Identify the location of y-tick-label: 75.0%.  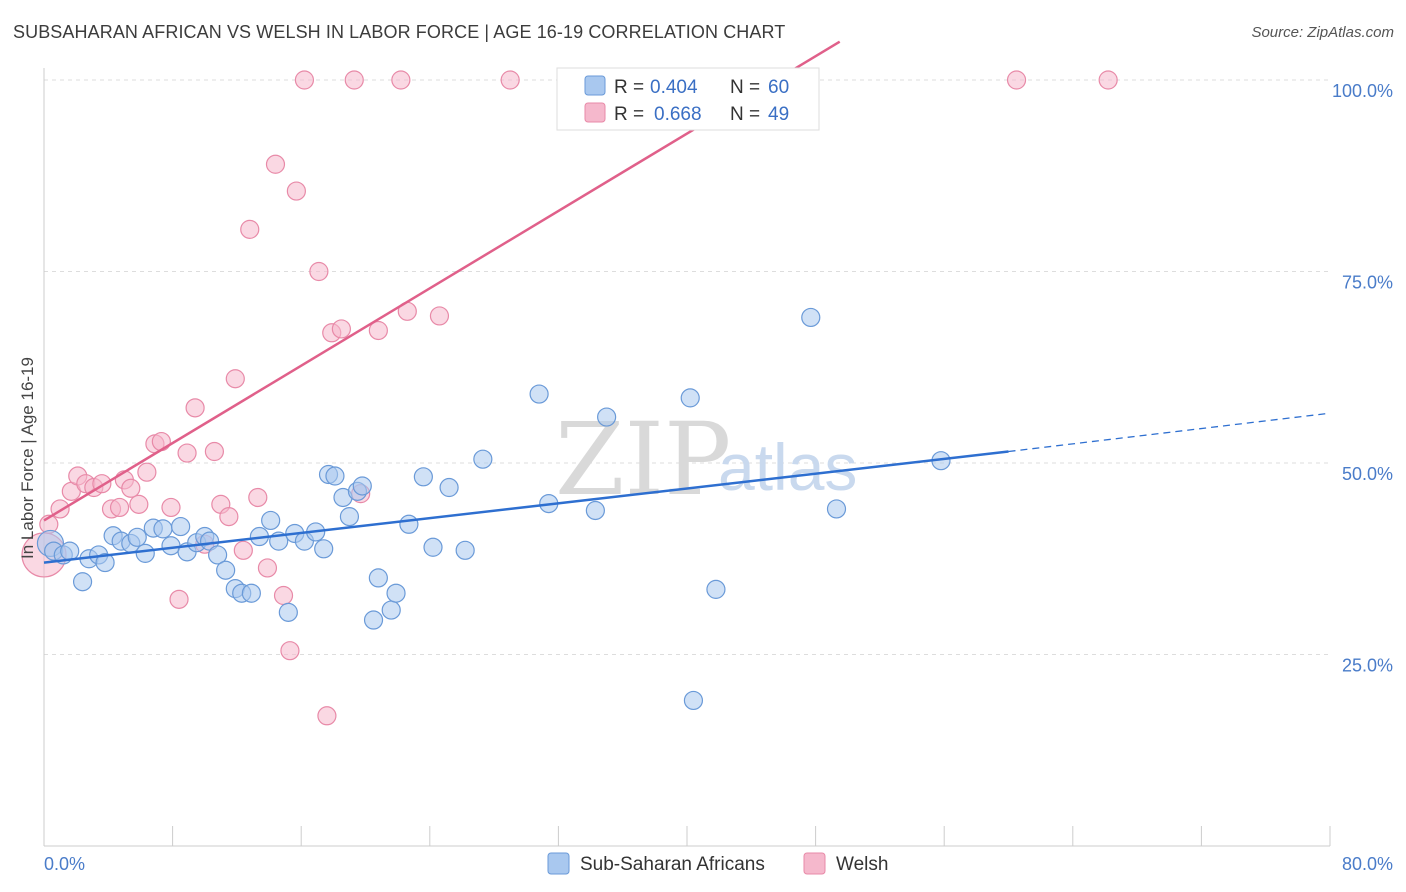
(1367, 283).